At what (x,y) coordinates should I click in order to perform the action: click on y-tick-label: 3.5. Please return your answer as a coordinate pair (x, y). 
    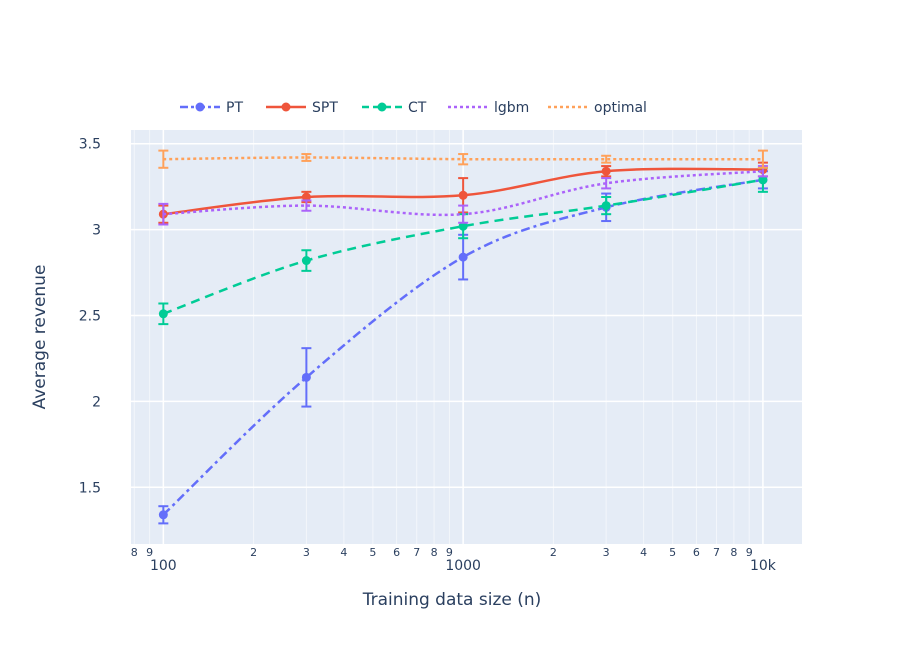
    Looking at the image, I should click on (90, 145).